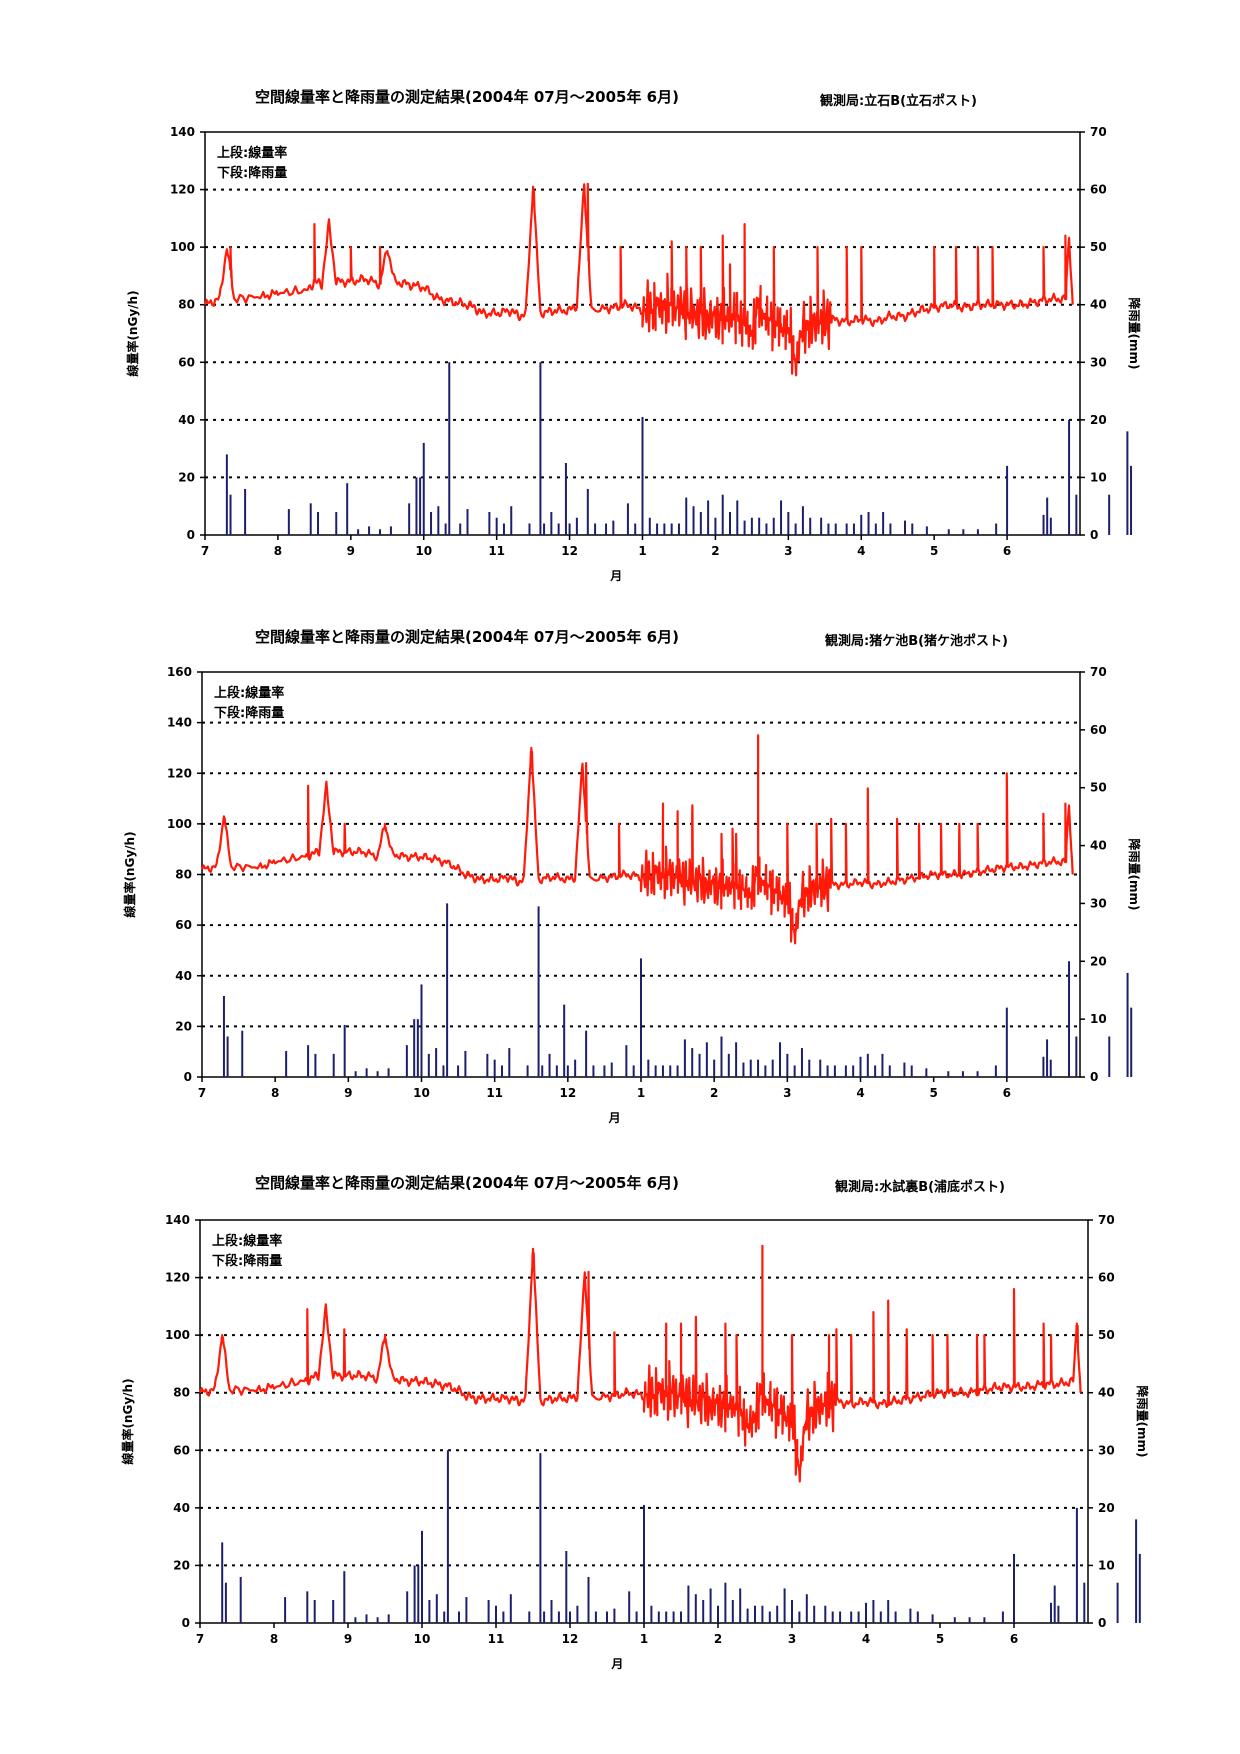 This screenshot has height=1754, width=1240. I want to click on x-tick-label: 1, so click(642, 551).